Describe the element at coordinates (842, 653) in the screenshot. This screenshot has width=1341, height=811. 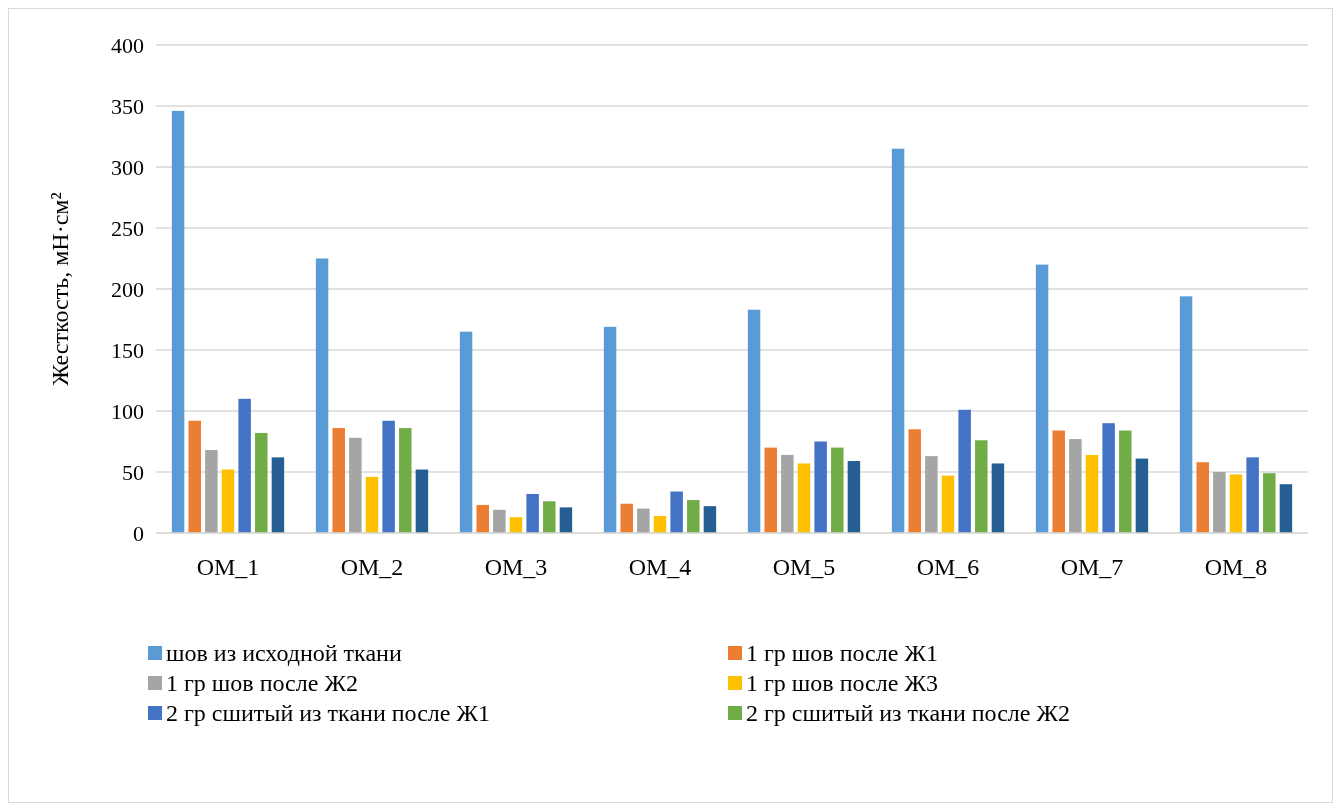
I see `legend-label: 1 гр шов после Ж1` at that location.